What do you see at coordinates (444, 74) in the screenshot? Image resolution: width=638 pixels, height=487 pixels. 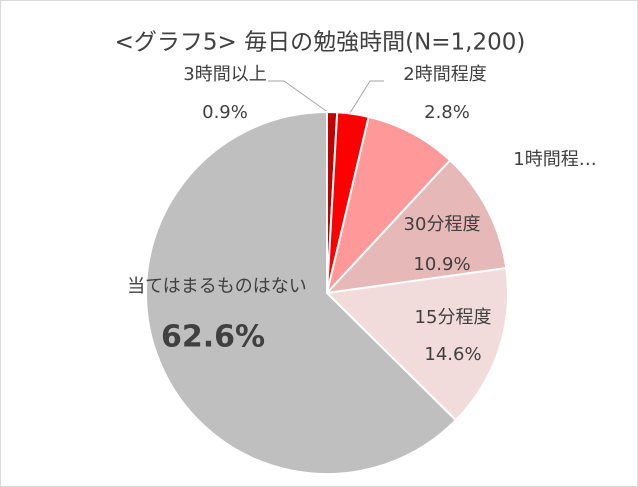 I see `category-label: 2時間程度` at bounding box center [444, 74].